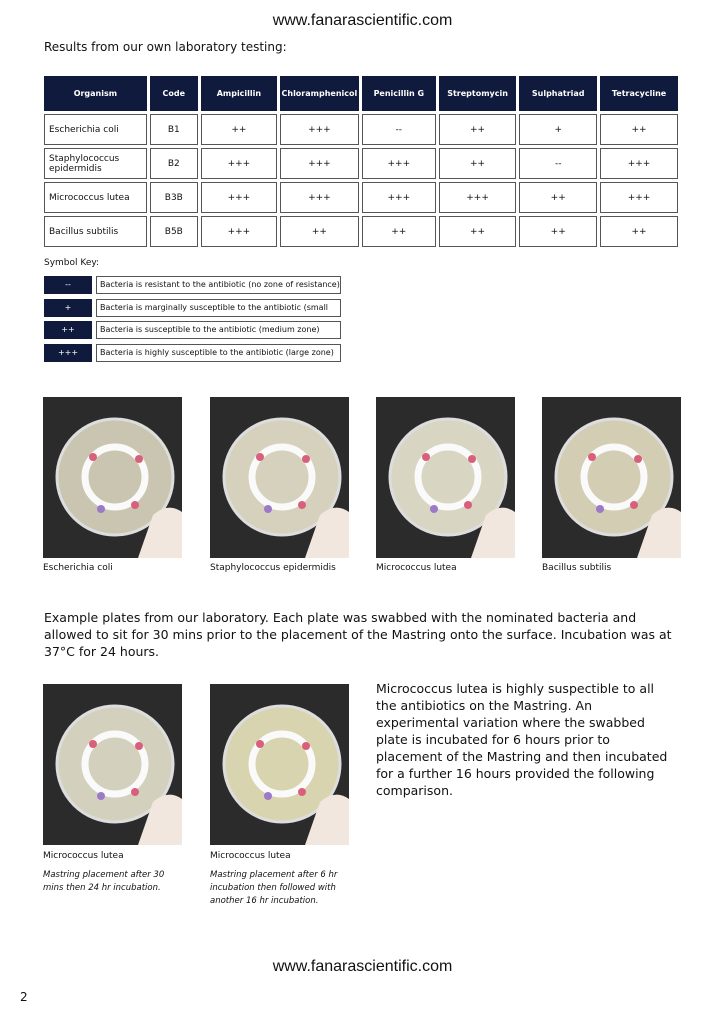 The height and width of the screenshot is (1024, 725). What do you see at coordinates (95, 197) in the screenshot?
I see `organism-cell: Micrococcus lutea` at bounding box center [95, 197].